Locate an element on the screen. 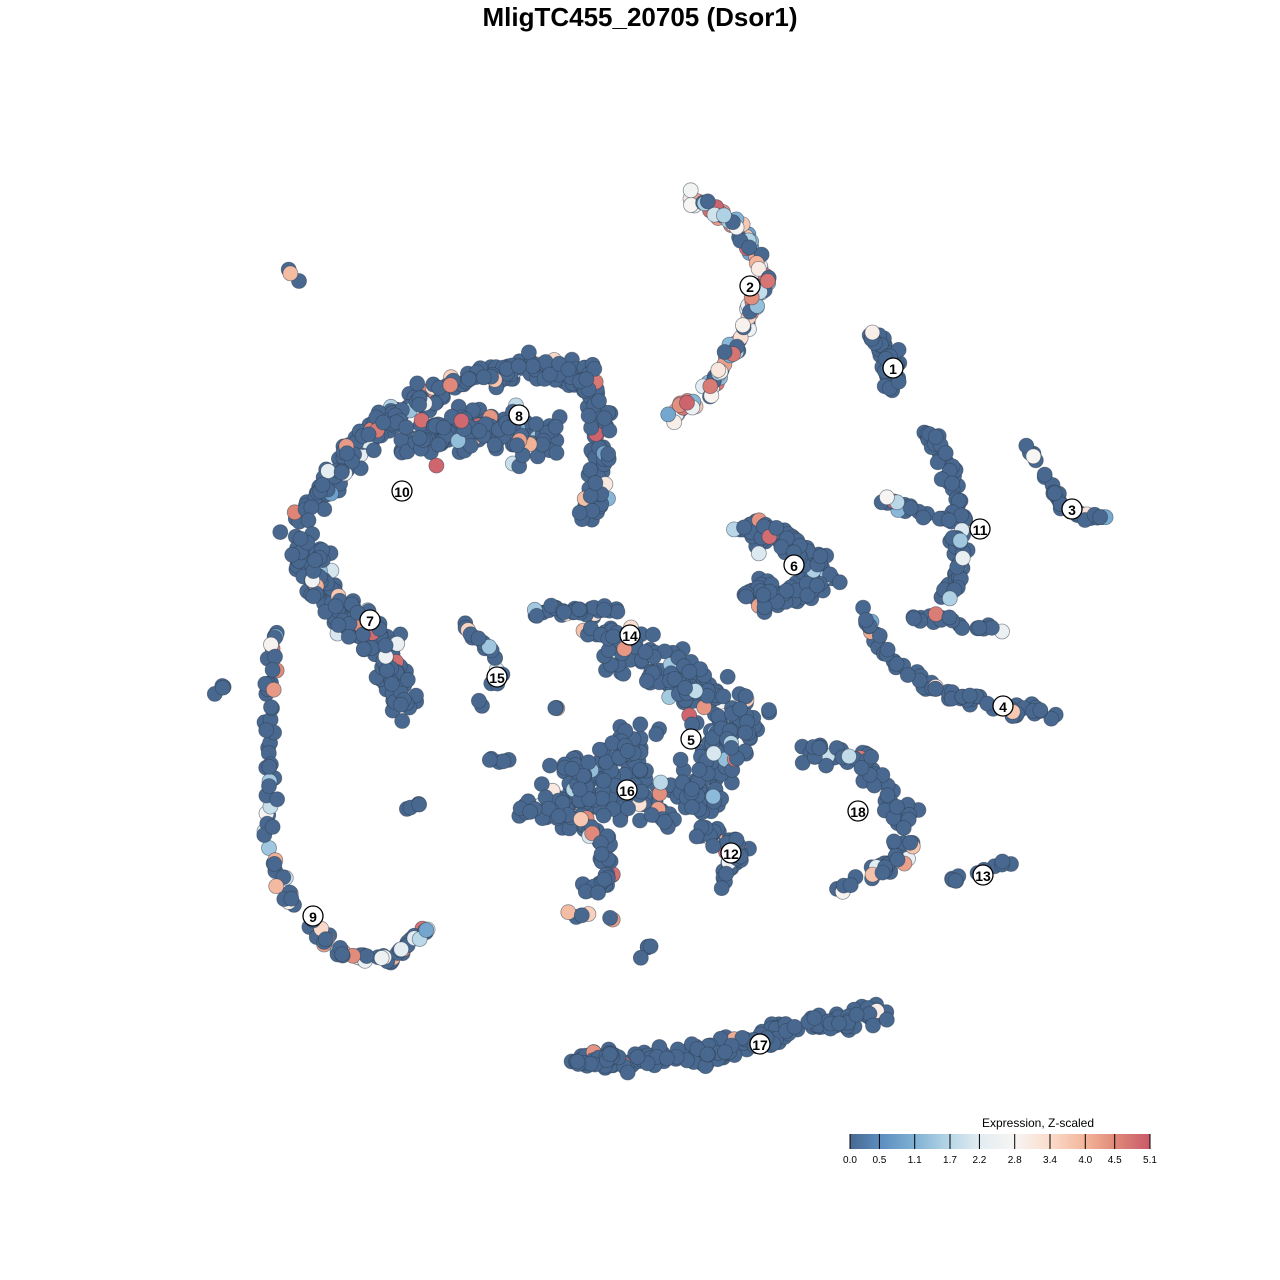  cluster-label-text: 13 is located at coordinates (983, 876).